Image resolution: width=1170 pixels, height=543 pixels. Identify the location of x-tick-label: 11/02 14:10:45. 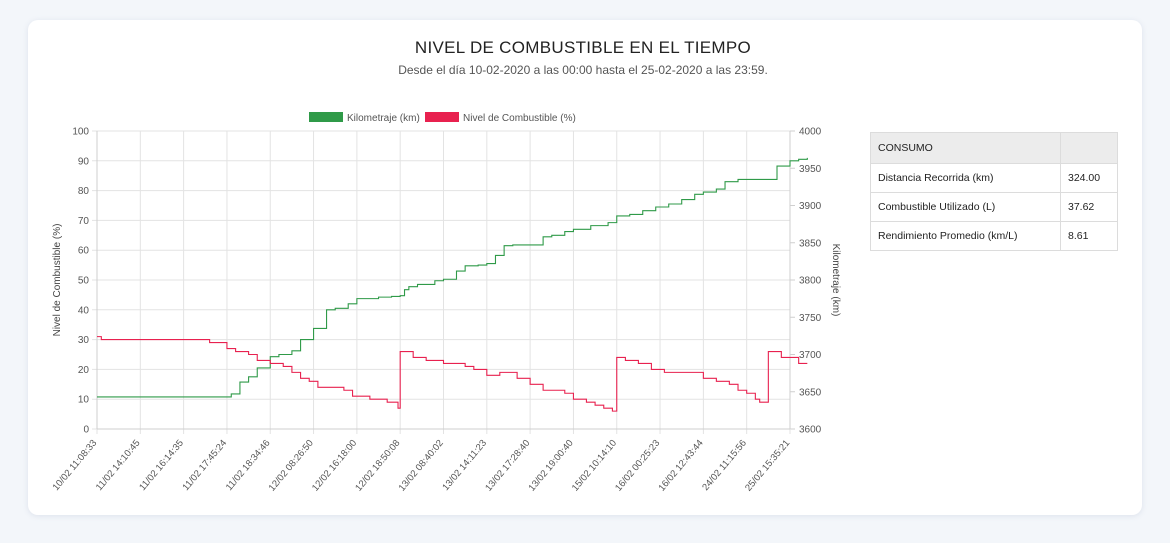
(118, 465).